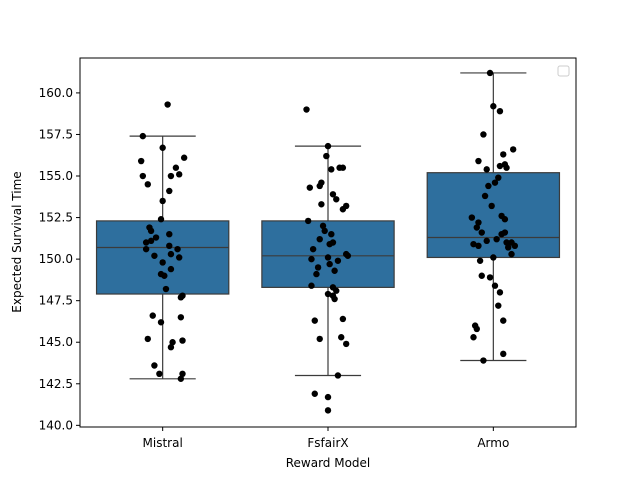 The height and width of the screenshot is (480, 640). What do you see at coordinates (56, 342) in the screenshot?
I see `y-tick-label: 145.0` at bounding box center [56, 342].